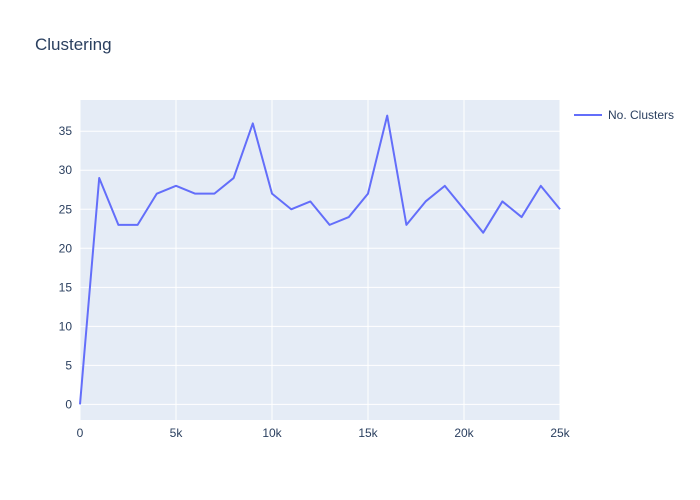 Image resolution: width=700 pixels, height=500 pixels. Describe the element at coordinates (324, 433) in the screenshot. I see `x-axis-ticks: 0 5k 10k 15k 20k 25k` at that location.